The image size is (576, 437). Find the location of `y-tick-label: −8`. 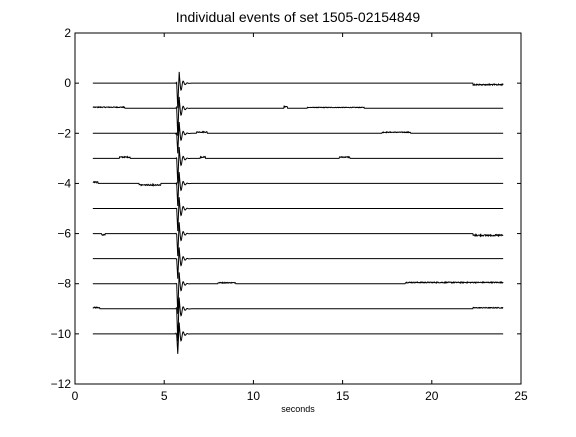

y-tick-label: −8 is located at coordinates (64, 284).